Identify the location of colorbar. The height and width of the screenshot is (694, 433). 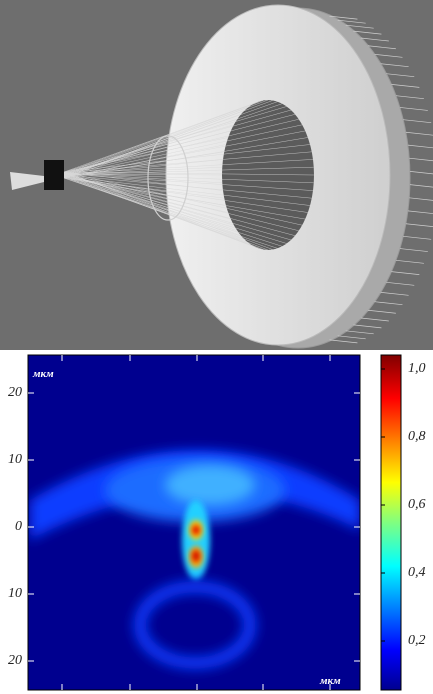
(391, 522).